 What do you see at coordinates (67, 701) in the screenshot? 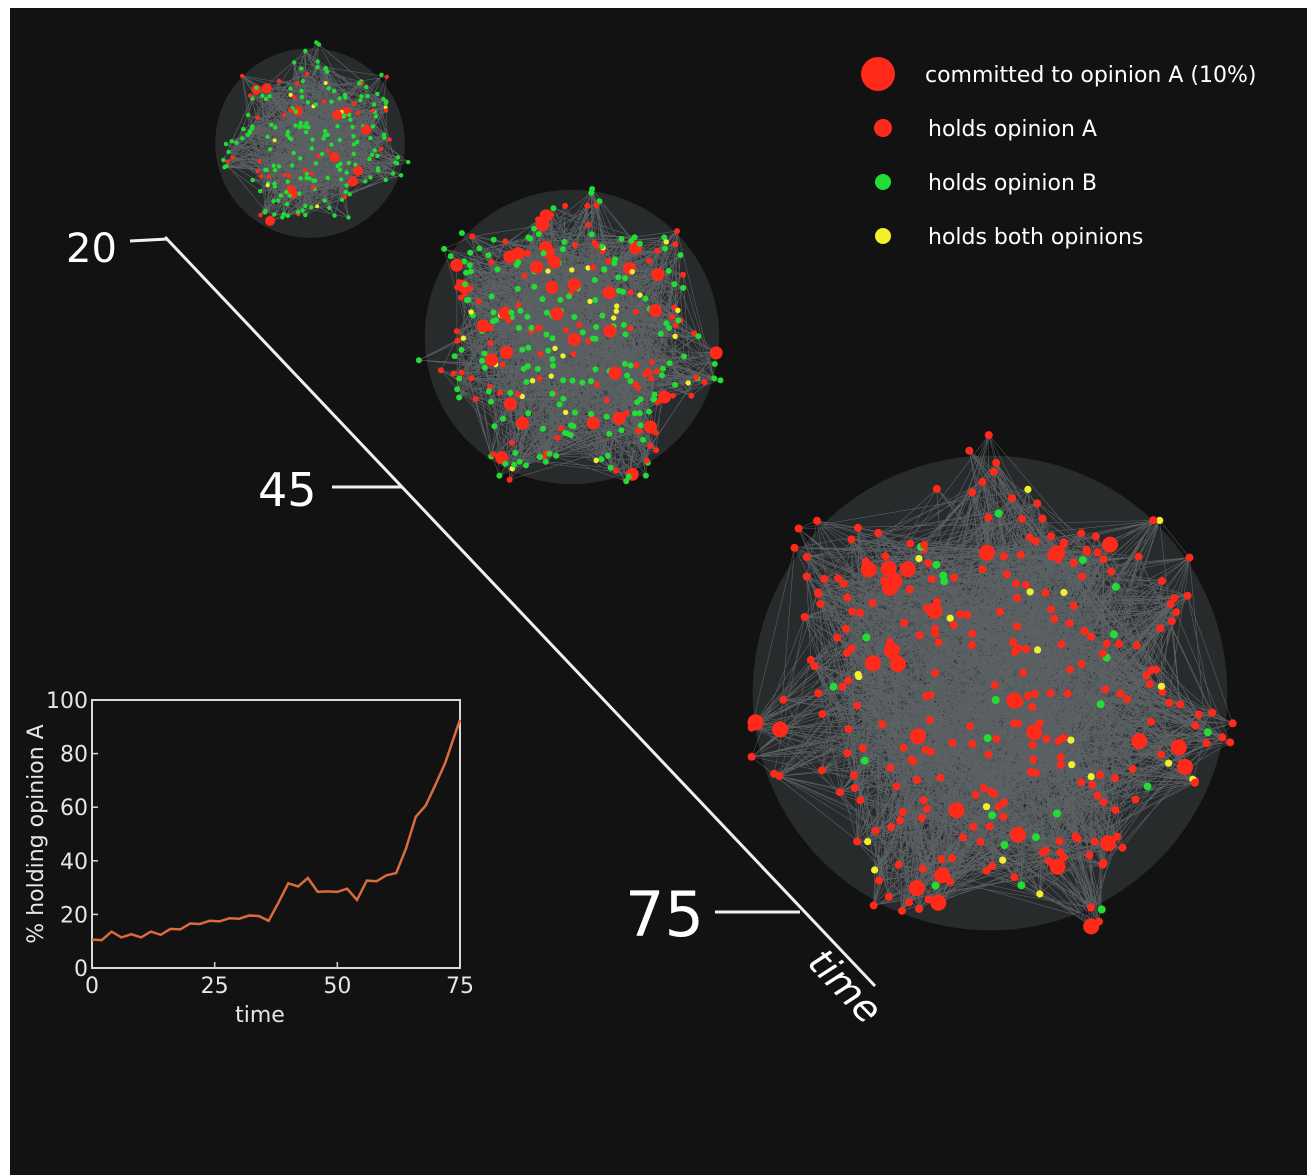
I see `y-tick-label: 100` at bounding box center [67, 701].